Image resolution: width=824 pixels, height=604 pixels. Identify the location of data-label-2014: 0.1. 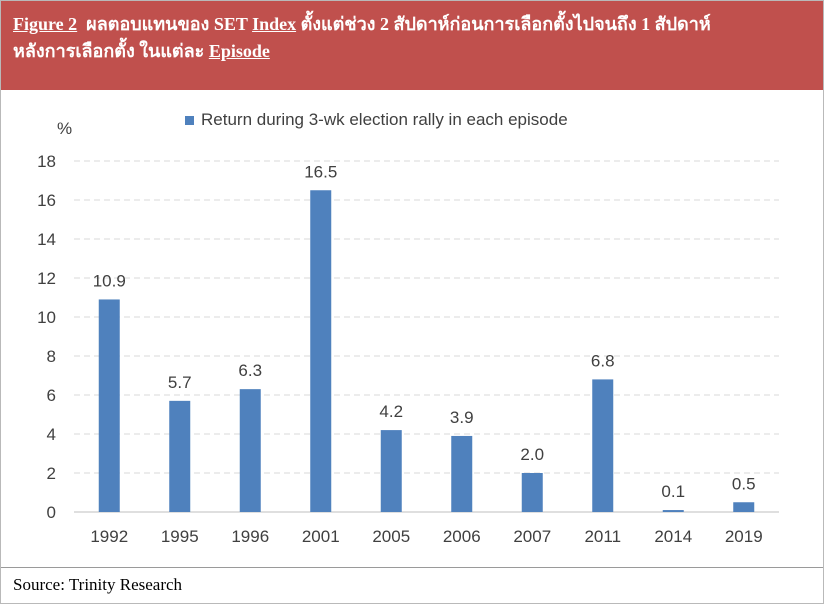
(673, 491).